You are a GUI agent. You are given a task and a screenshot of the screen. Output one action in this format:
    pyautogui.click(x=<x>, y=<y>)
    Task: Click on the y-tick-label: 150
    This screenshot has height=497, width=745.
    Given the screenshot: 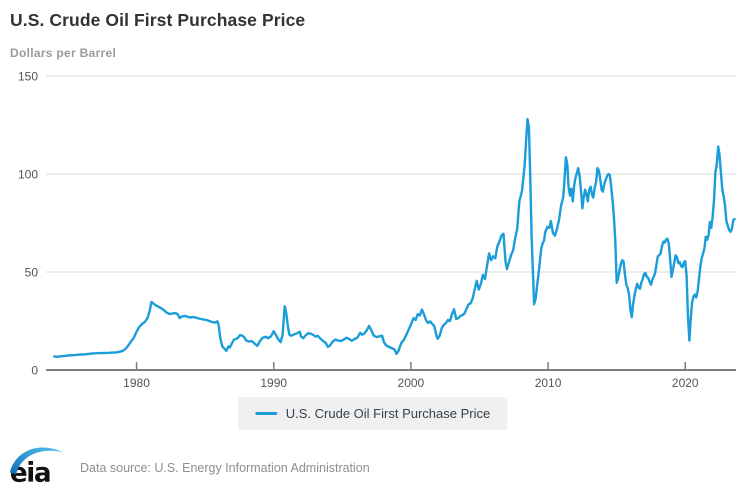 What is the action you would take?
    pyautogui.click(x=28, y=77)
    